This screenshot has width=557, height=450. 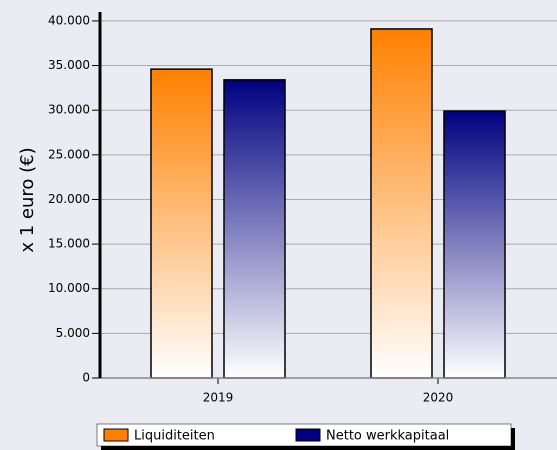 I want to click on x-tick-label: 2019, so click(x=218, y=398).